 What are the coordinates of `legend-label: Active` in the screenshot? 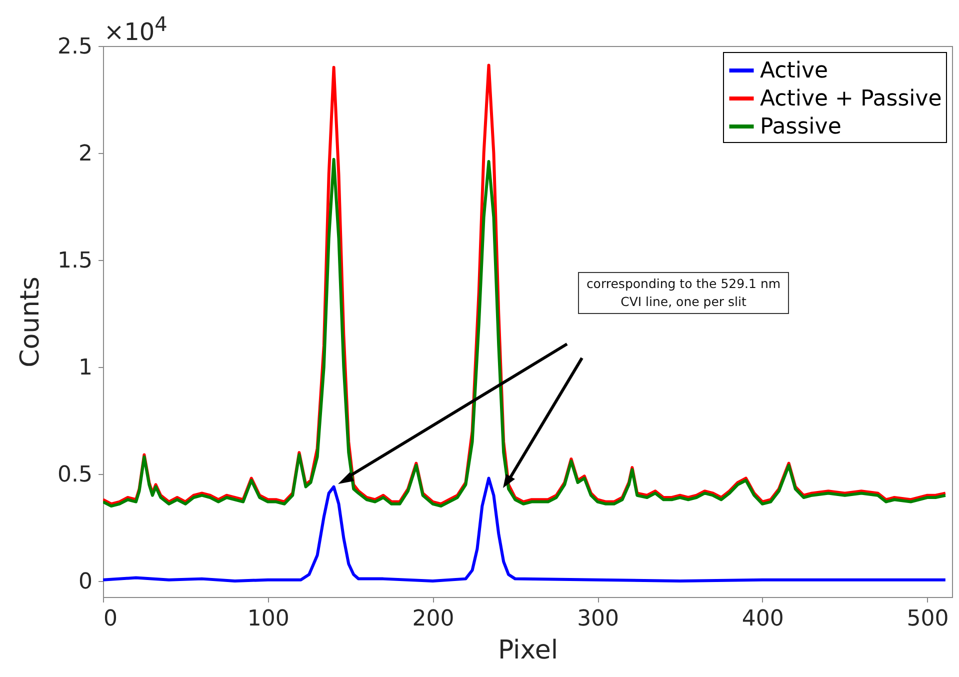 It's located at (794, 71).